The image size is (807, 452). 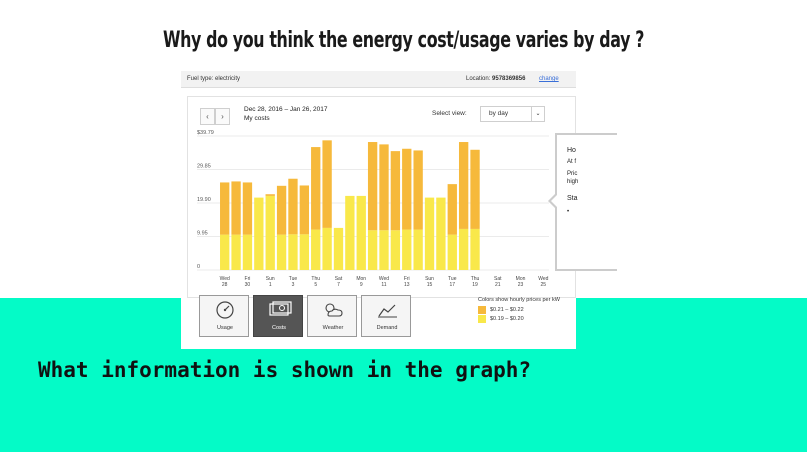 What do you see at coordinates (549, 79) in the screenshot?
I see `change-location-link: change` at bounding box center [549, 79].